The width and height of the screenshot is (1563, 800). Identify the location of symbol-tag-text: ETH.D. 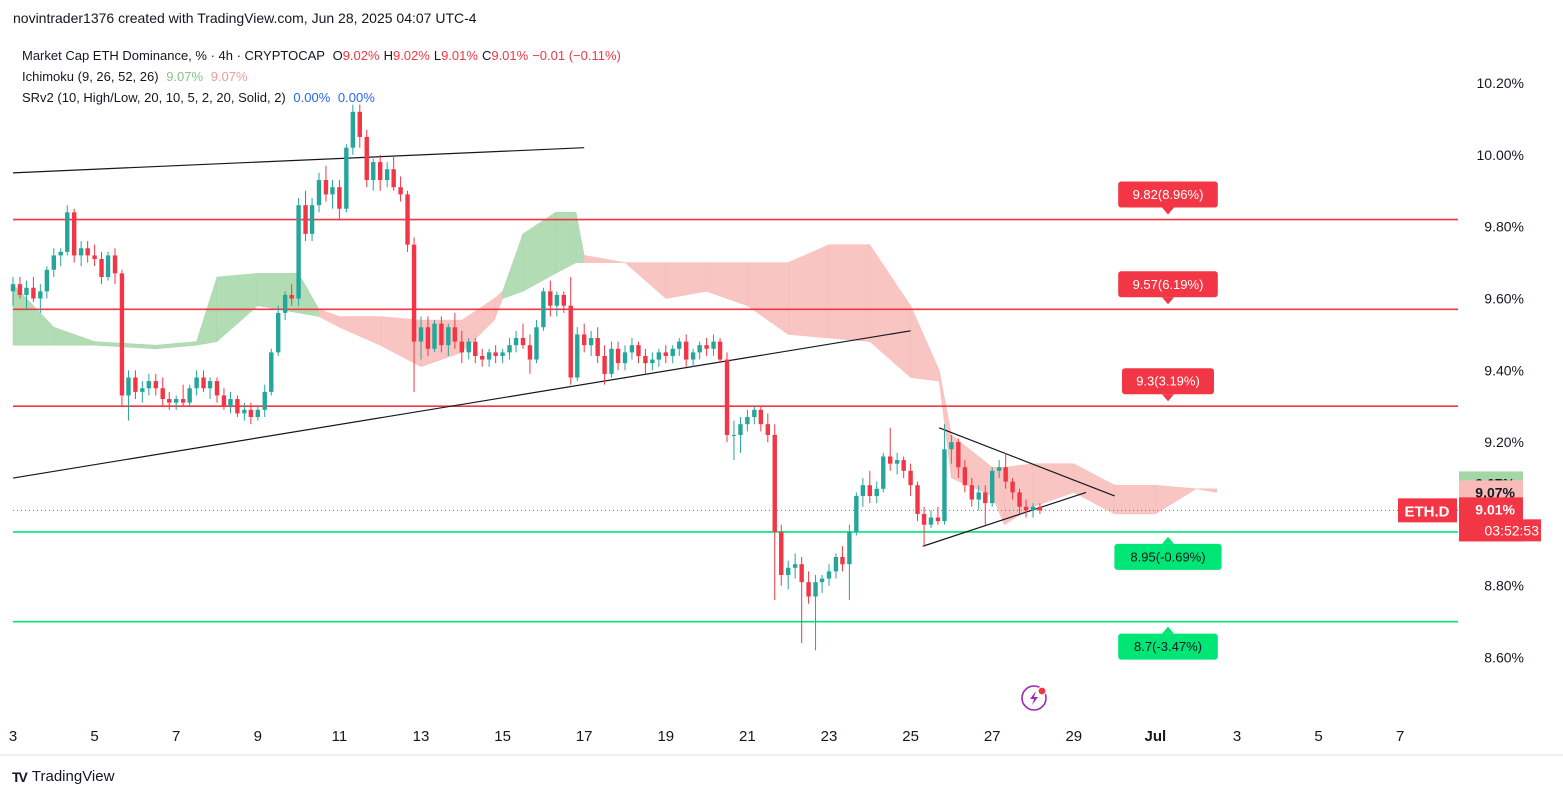
(1427, 511).